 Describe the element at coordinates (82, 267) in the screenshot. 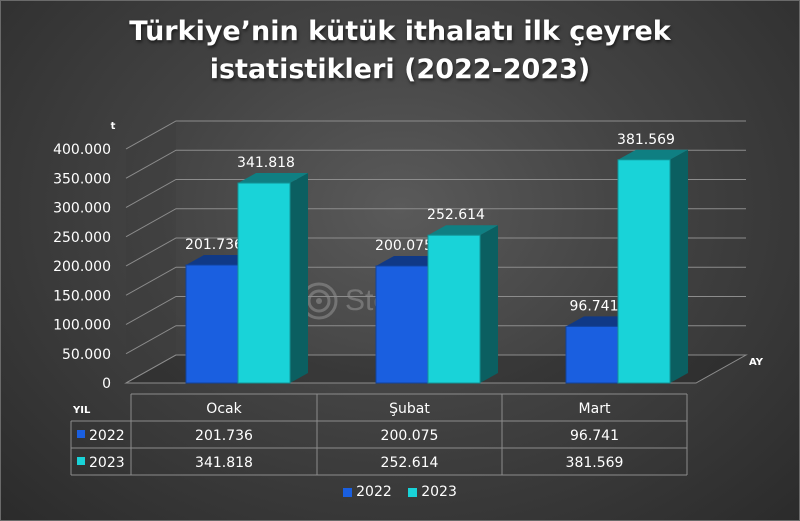

I see `y-tick-label: 200.000` at that location.